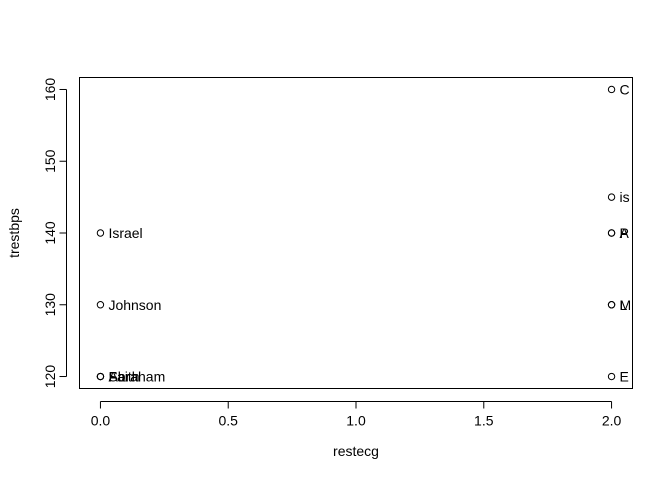 The height and width of the screenshot is (480, 672). What do you see at coordinates (50, 377) in the screenshot?
I see `y-tick-label: 120` at bounding box center [50, 377].